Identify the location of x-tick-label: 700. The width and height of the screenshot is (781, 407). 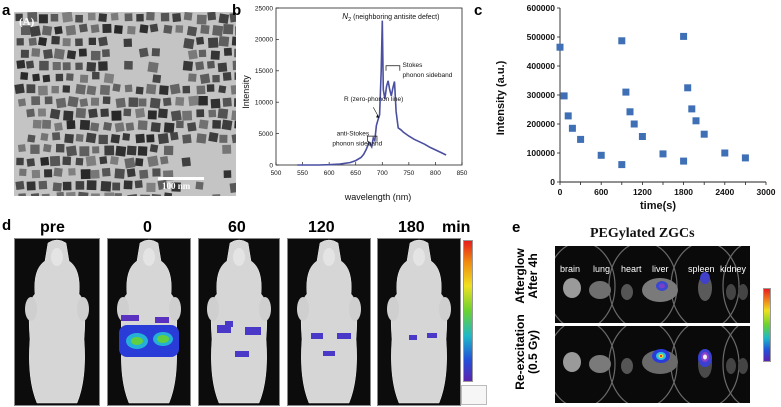
(382, 173).